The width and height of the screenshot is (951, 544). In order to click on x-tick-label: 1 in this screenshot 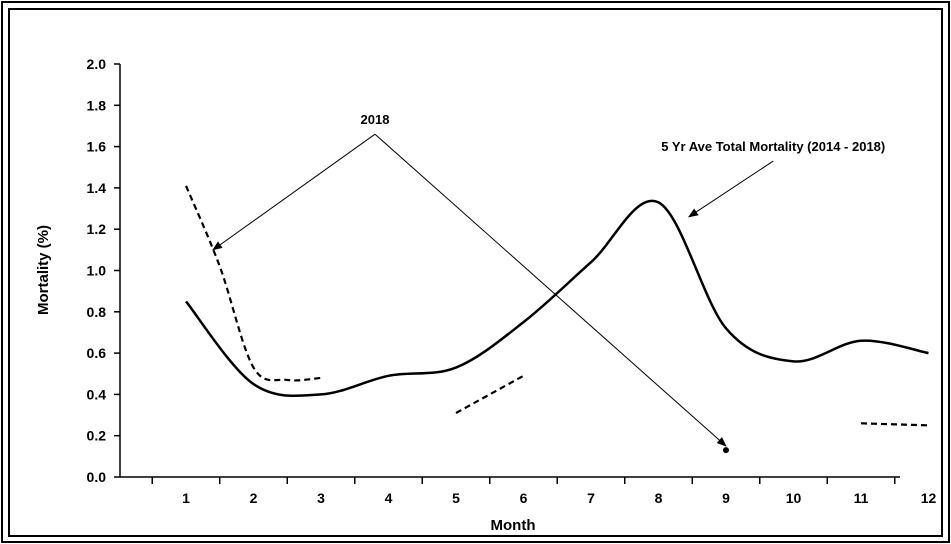, I will do `click(186, 498)`.